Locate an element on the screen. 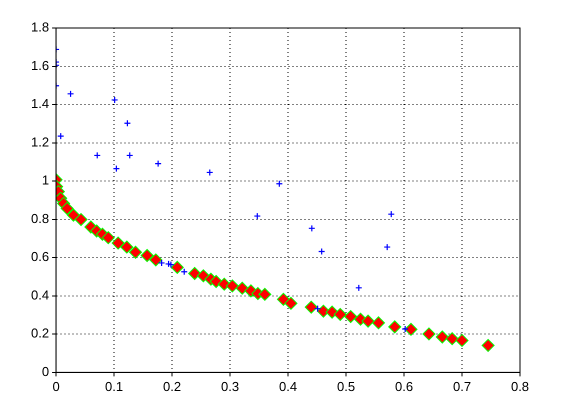 This screenshot has height=420, width=561. y-tick-label: 0.4 is located at coordinates (40, 294).